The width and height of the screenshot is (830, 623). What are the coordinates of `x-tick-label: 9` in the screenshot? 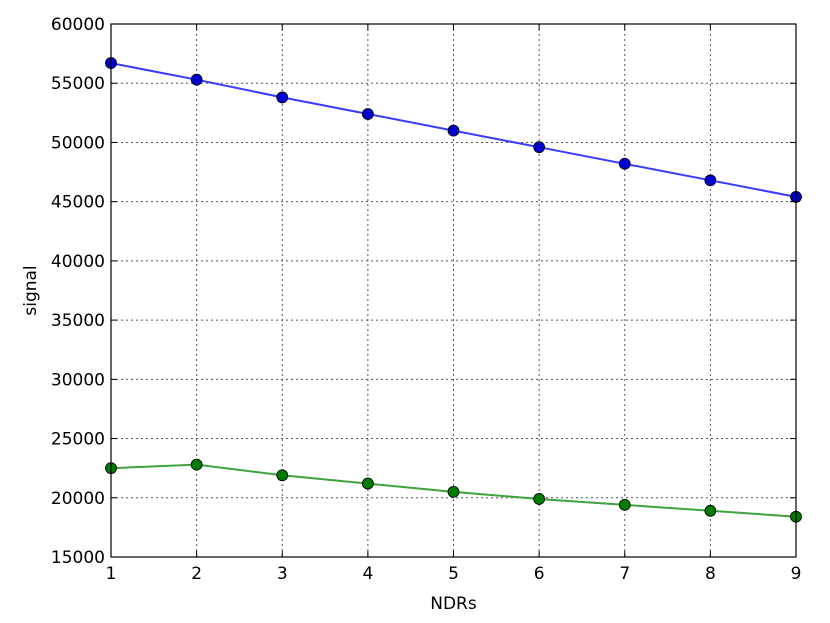 It's located at (796, 574).